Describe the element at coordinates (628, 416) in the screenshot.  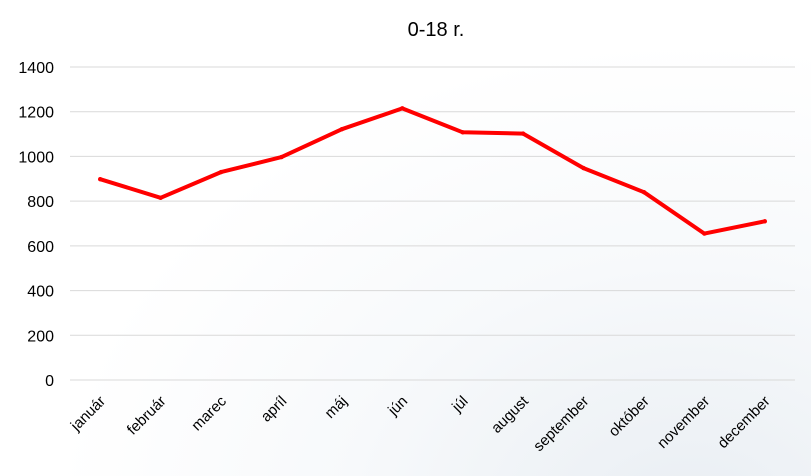
I see `x-tick-label: október` at that location.